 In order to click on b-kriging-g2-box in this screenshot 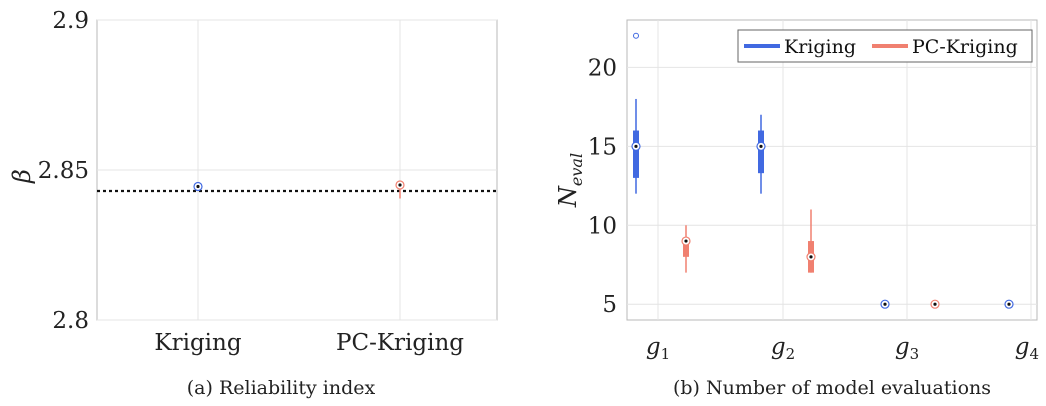, I will do `click(761, 154)`.